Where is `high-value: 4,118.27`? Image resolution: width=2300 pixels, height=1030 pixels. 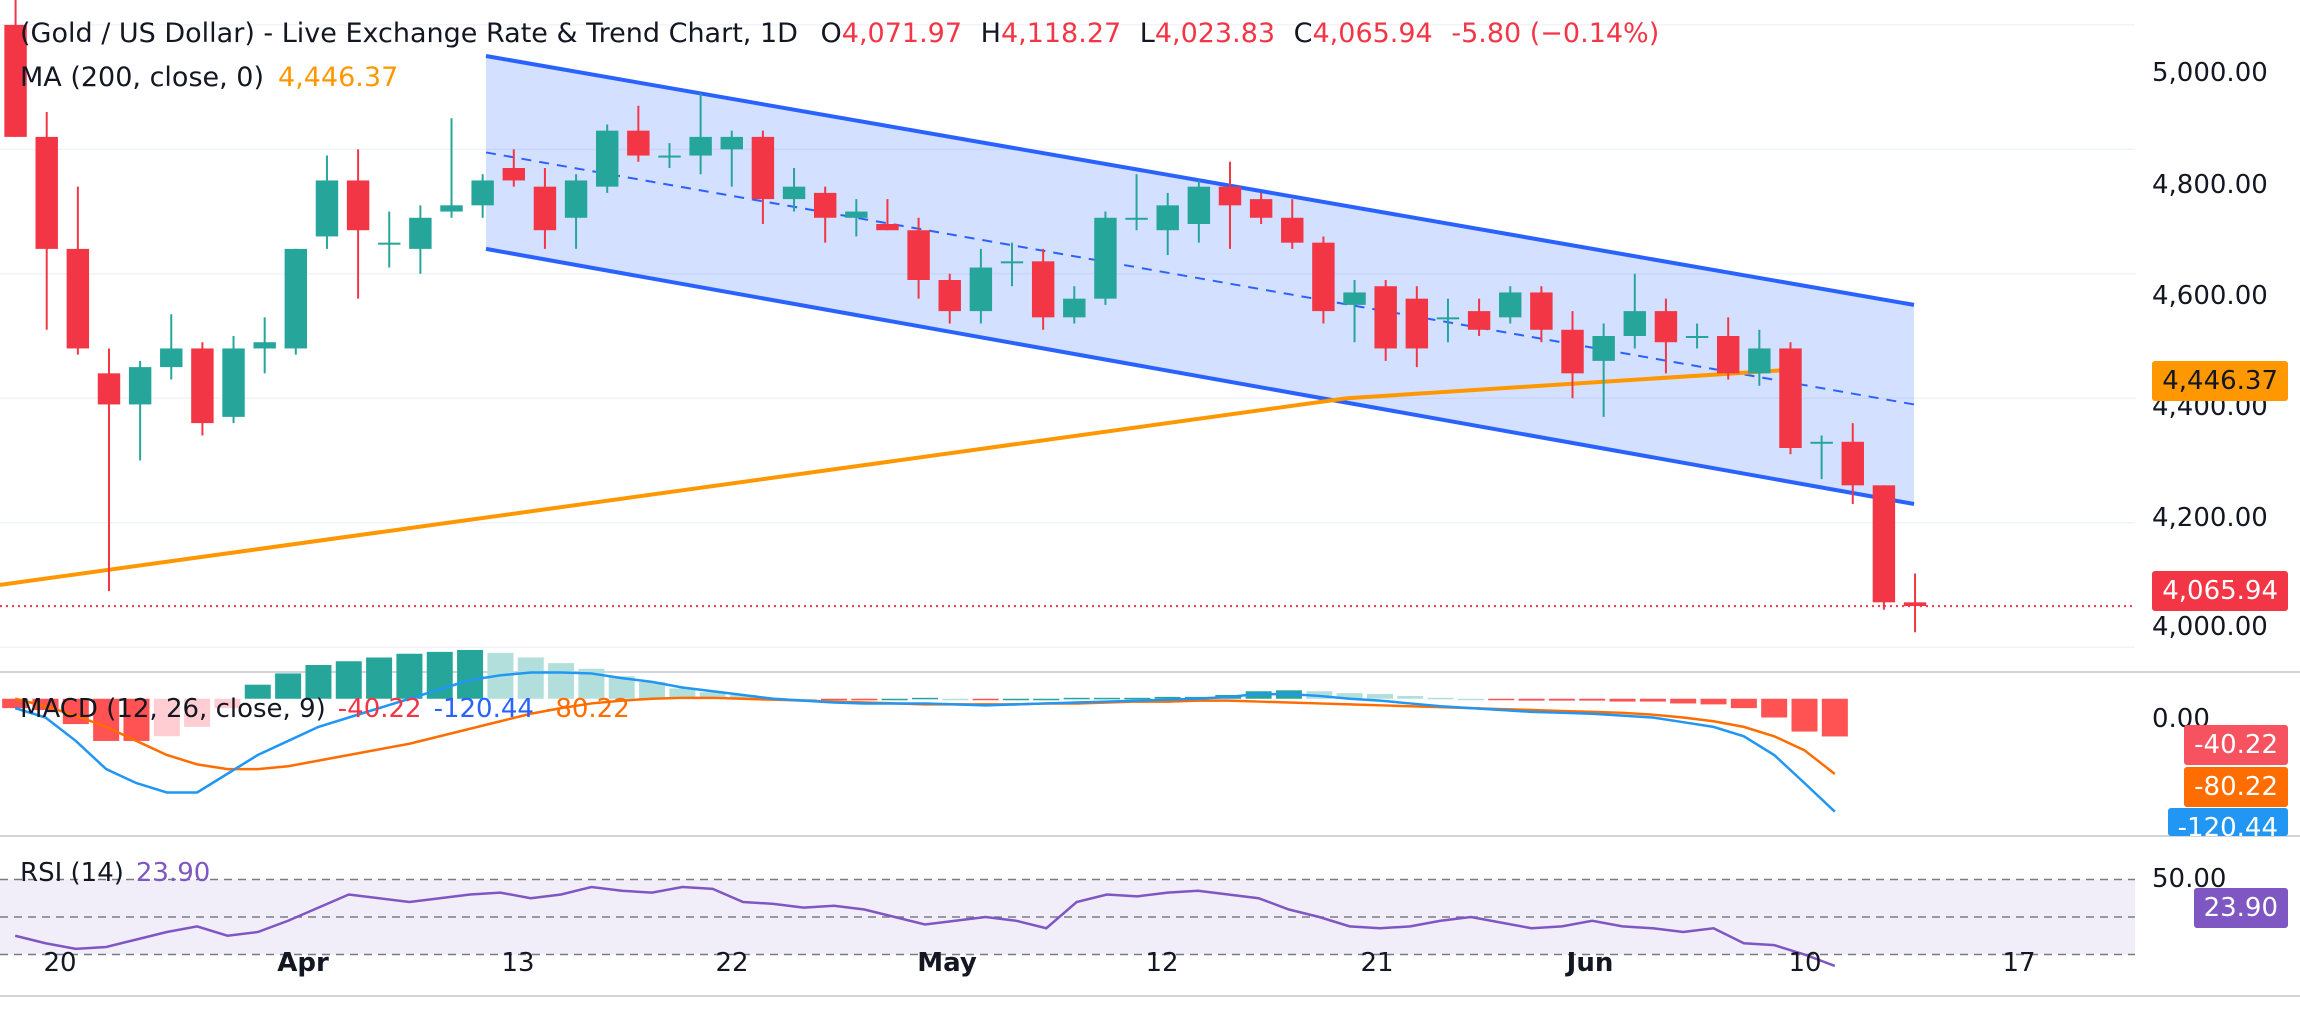
high-value: 4,118.27 is located at coordinates (1061, 33).